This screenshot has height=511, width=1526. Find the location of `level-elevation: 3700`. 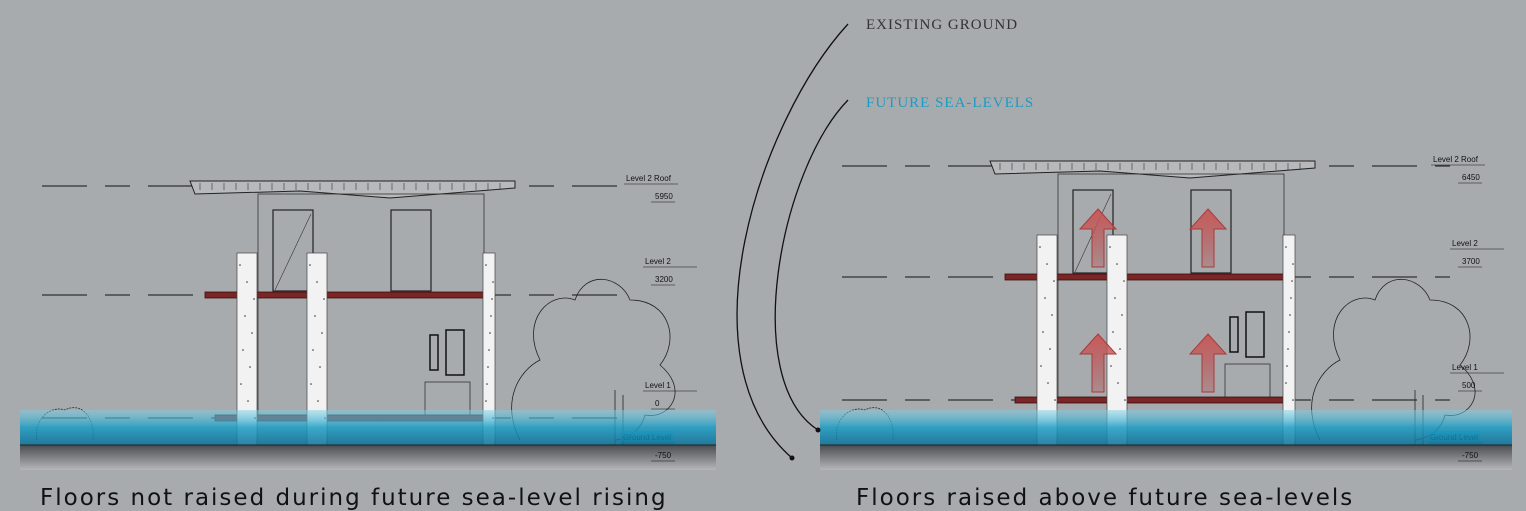

level-elevation: 3700 is located at coordinates (1471, 261).